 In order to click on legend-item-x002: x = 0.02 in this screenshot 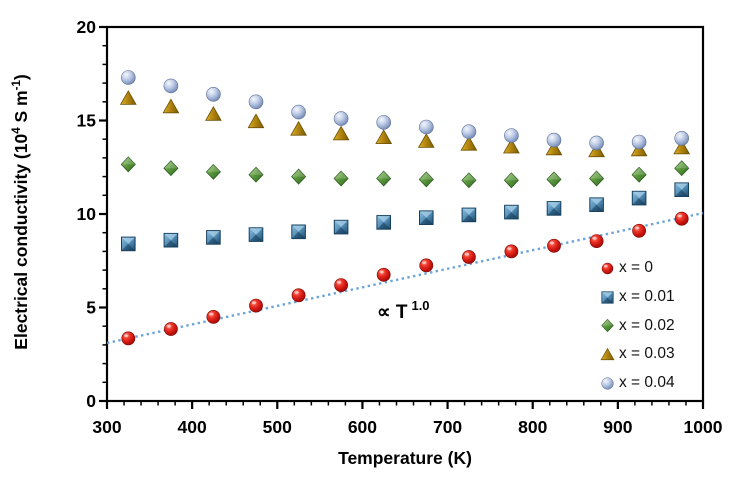, I will do `click(637, 325)`.